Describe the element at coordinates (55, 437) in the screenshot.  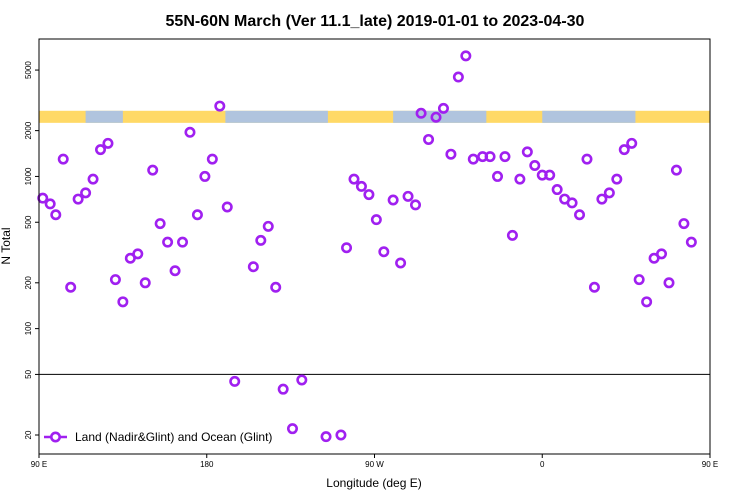
I see `legend-marker` at that location.